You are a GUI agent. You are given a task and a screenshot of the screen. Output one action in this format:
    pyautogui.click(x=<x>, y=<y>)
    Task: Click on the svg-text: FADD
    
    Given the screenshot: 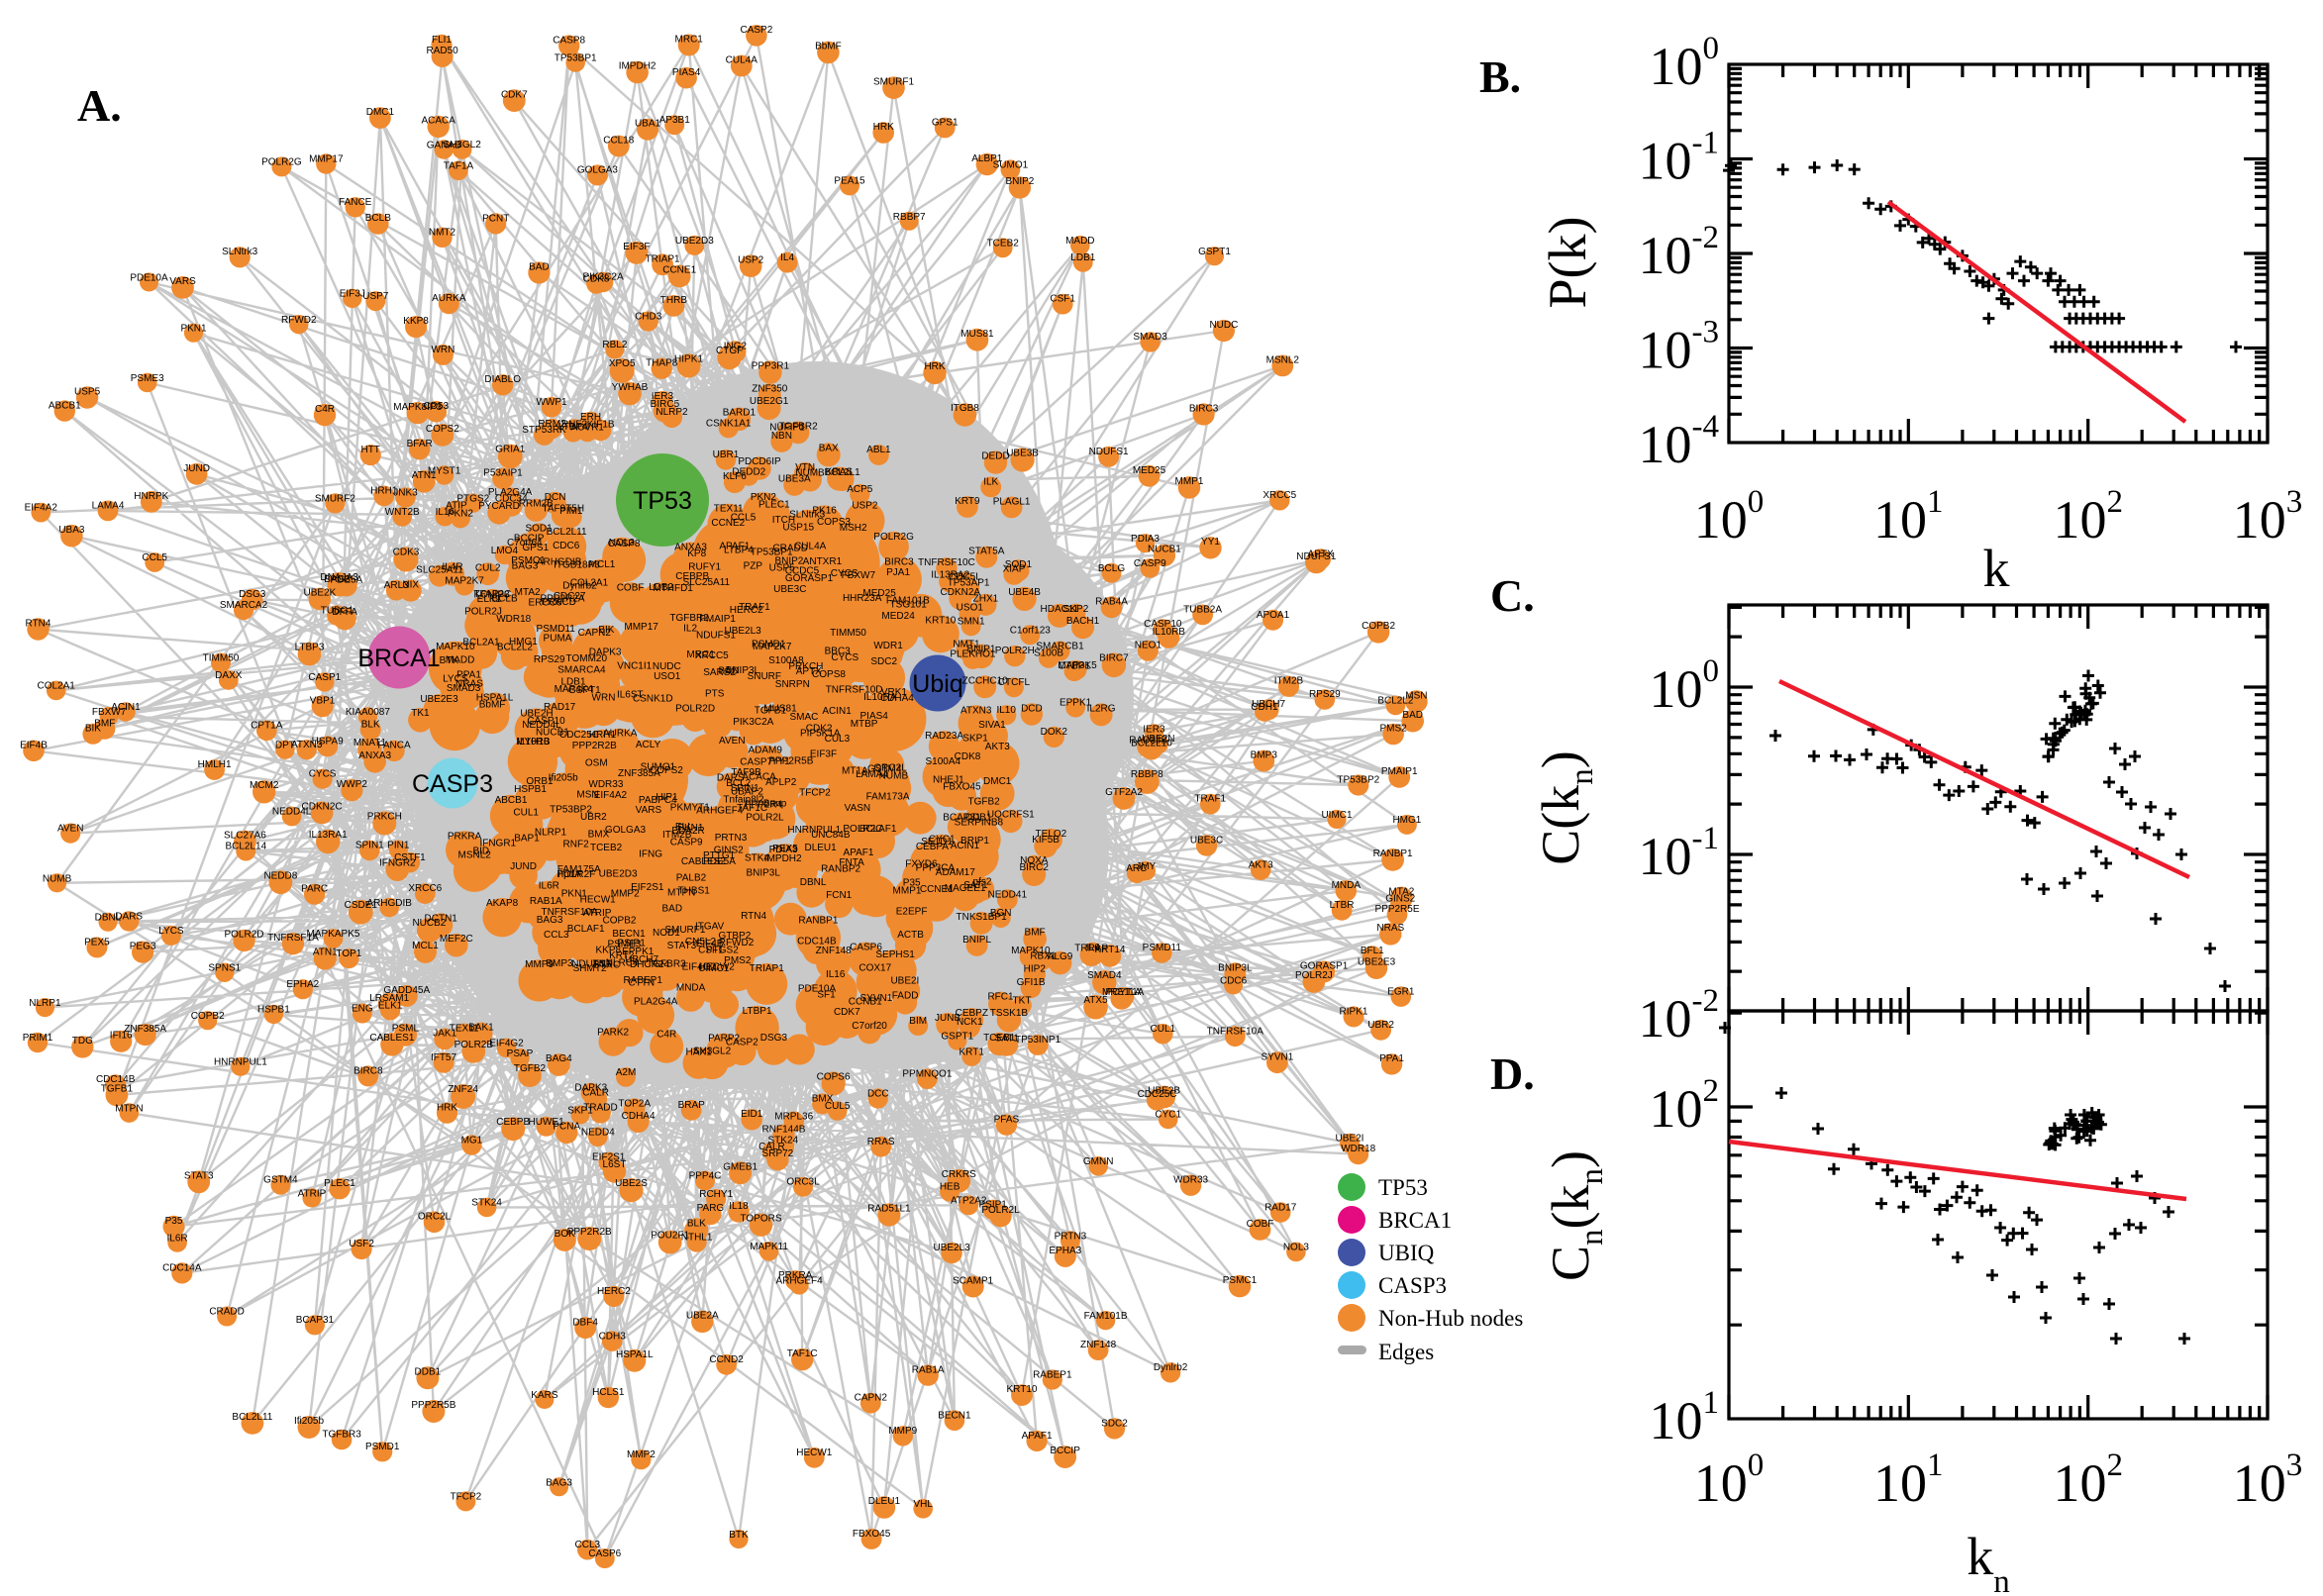 What is the action you would take?
    pyautogui.click(x=905, y=995)
    